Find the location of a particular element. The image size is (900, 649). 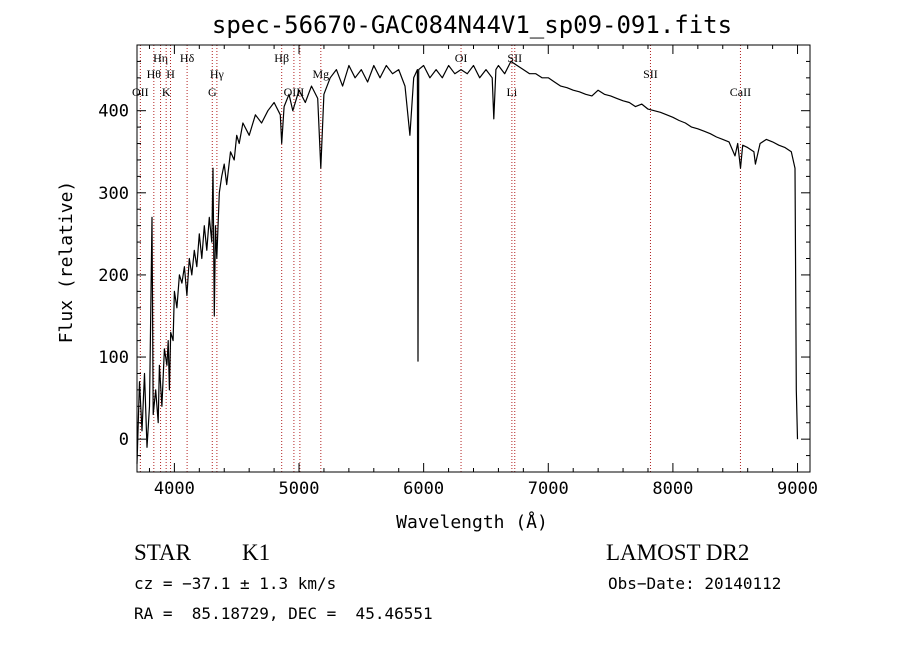

x-tick-label: 9000 is located at coordinates (797, 489).